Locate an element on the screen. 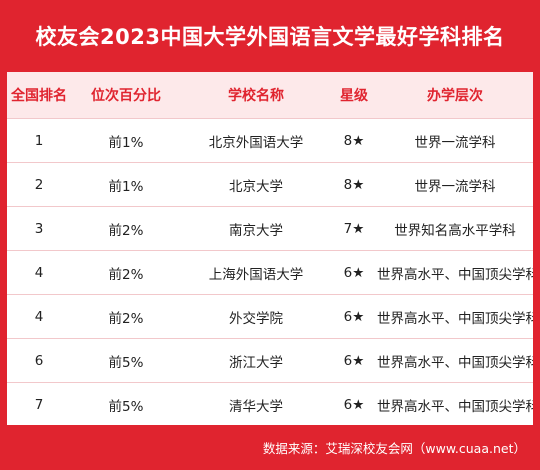 Image resolution: width=540 pixels, height=470 pixels. header-stars: 星级 is located at coordinates (354, 95).